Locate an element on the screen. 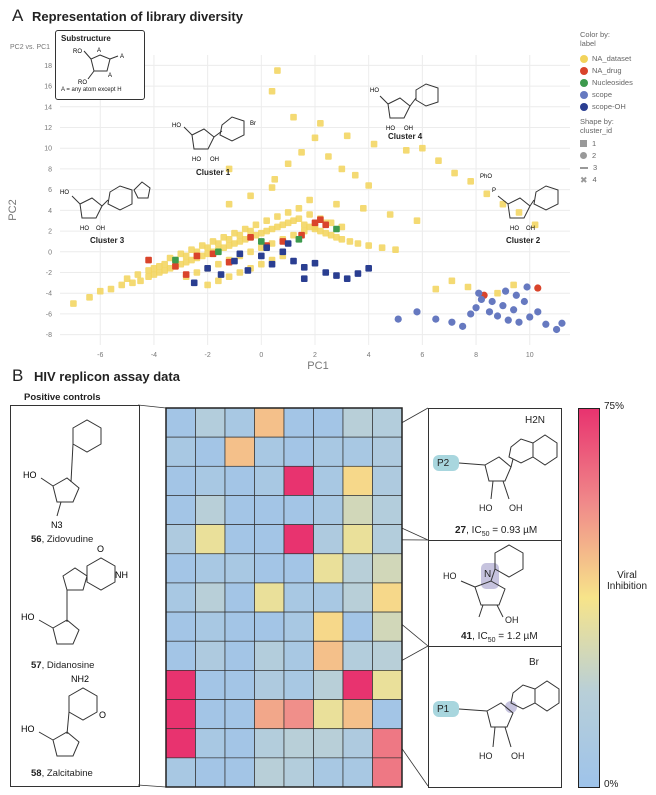 The image size is (656, 795). svg-text: NH is located at coordinates (121, 575).